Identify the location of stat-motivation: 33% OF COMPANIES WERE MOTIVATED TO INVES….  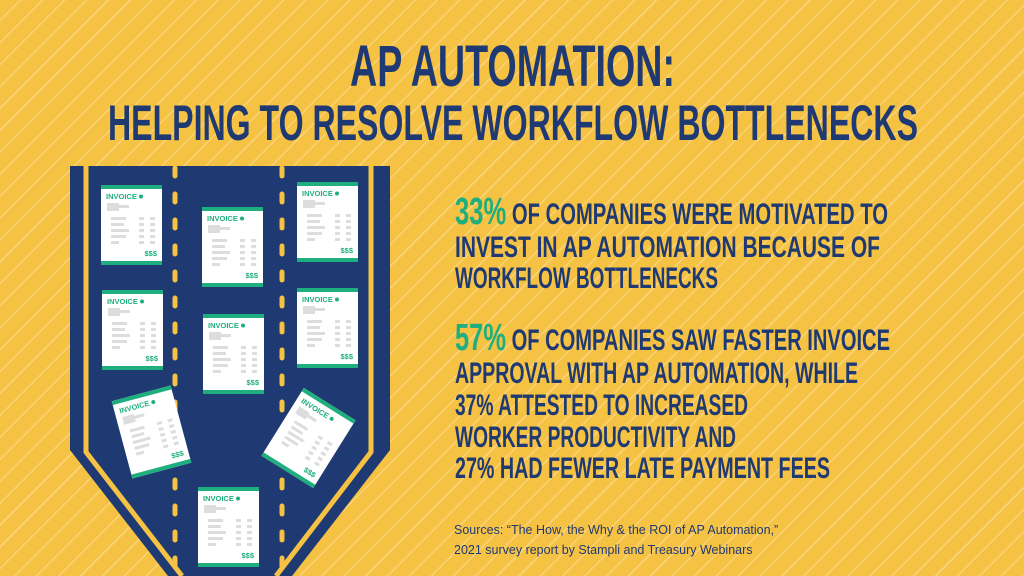
(671, 243).